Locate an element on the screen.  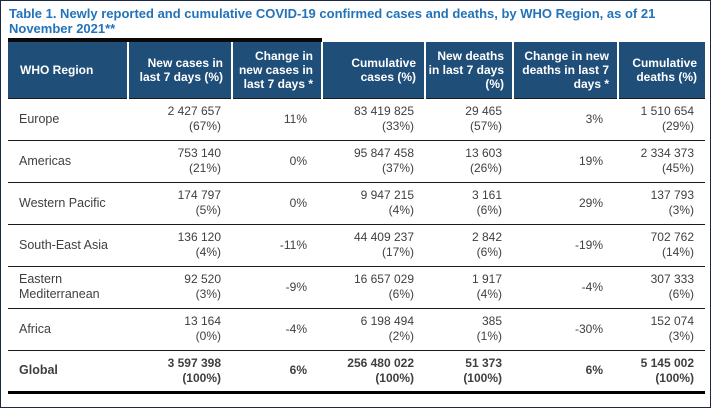
new-deaths-percent: (1%) is located at coordinates (489, 336).